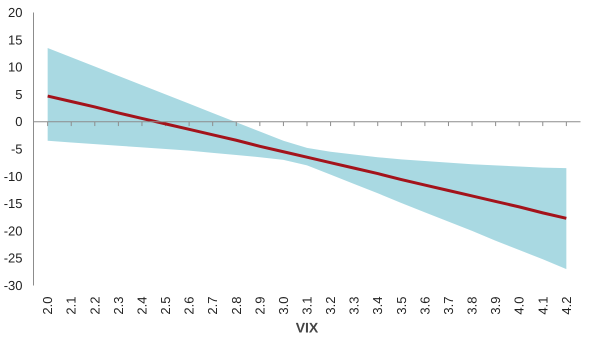  I want to click on x-tick-label: 3.5, so click(401, 305).